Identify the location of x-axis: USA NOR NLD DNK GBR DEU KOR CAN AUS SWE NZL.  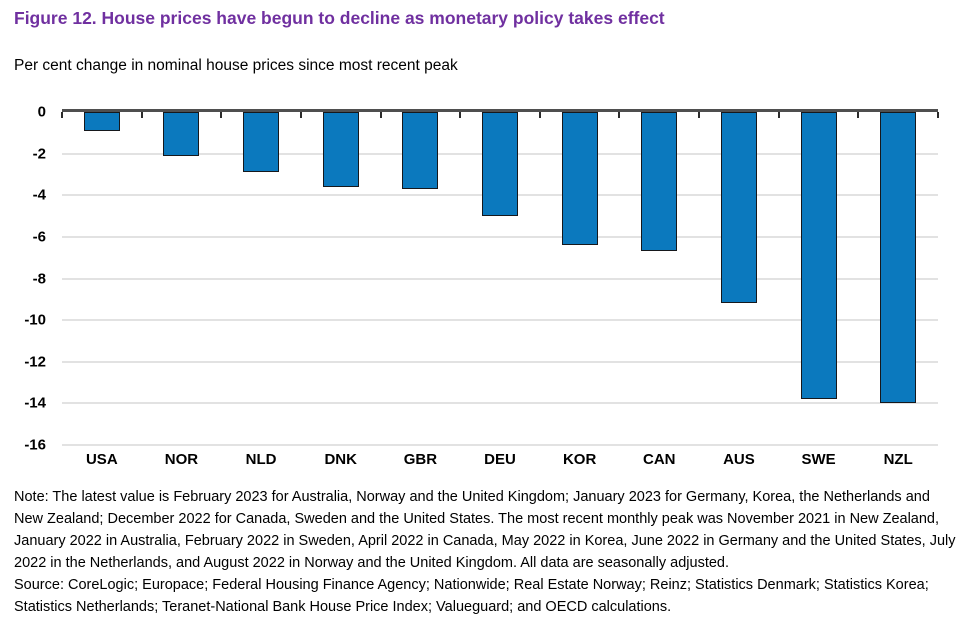
(500, 461).